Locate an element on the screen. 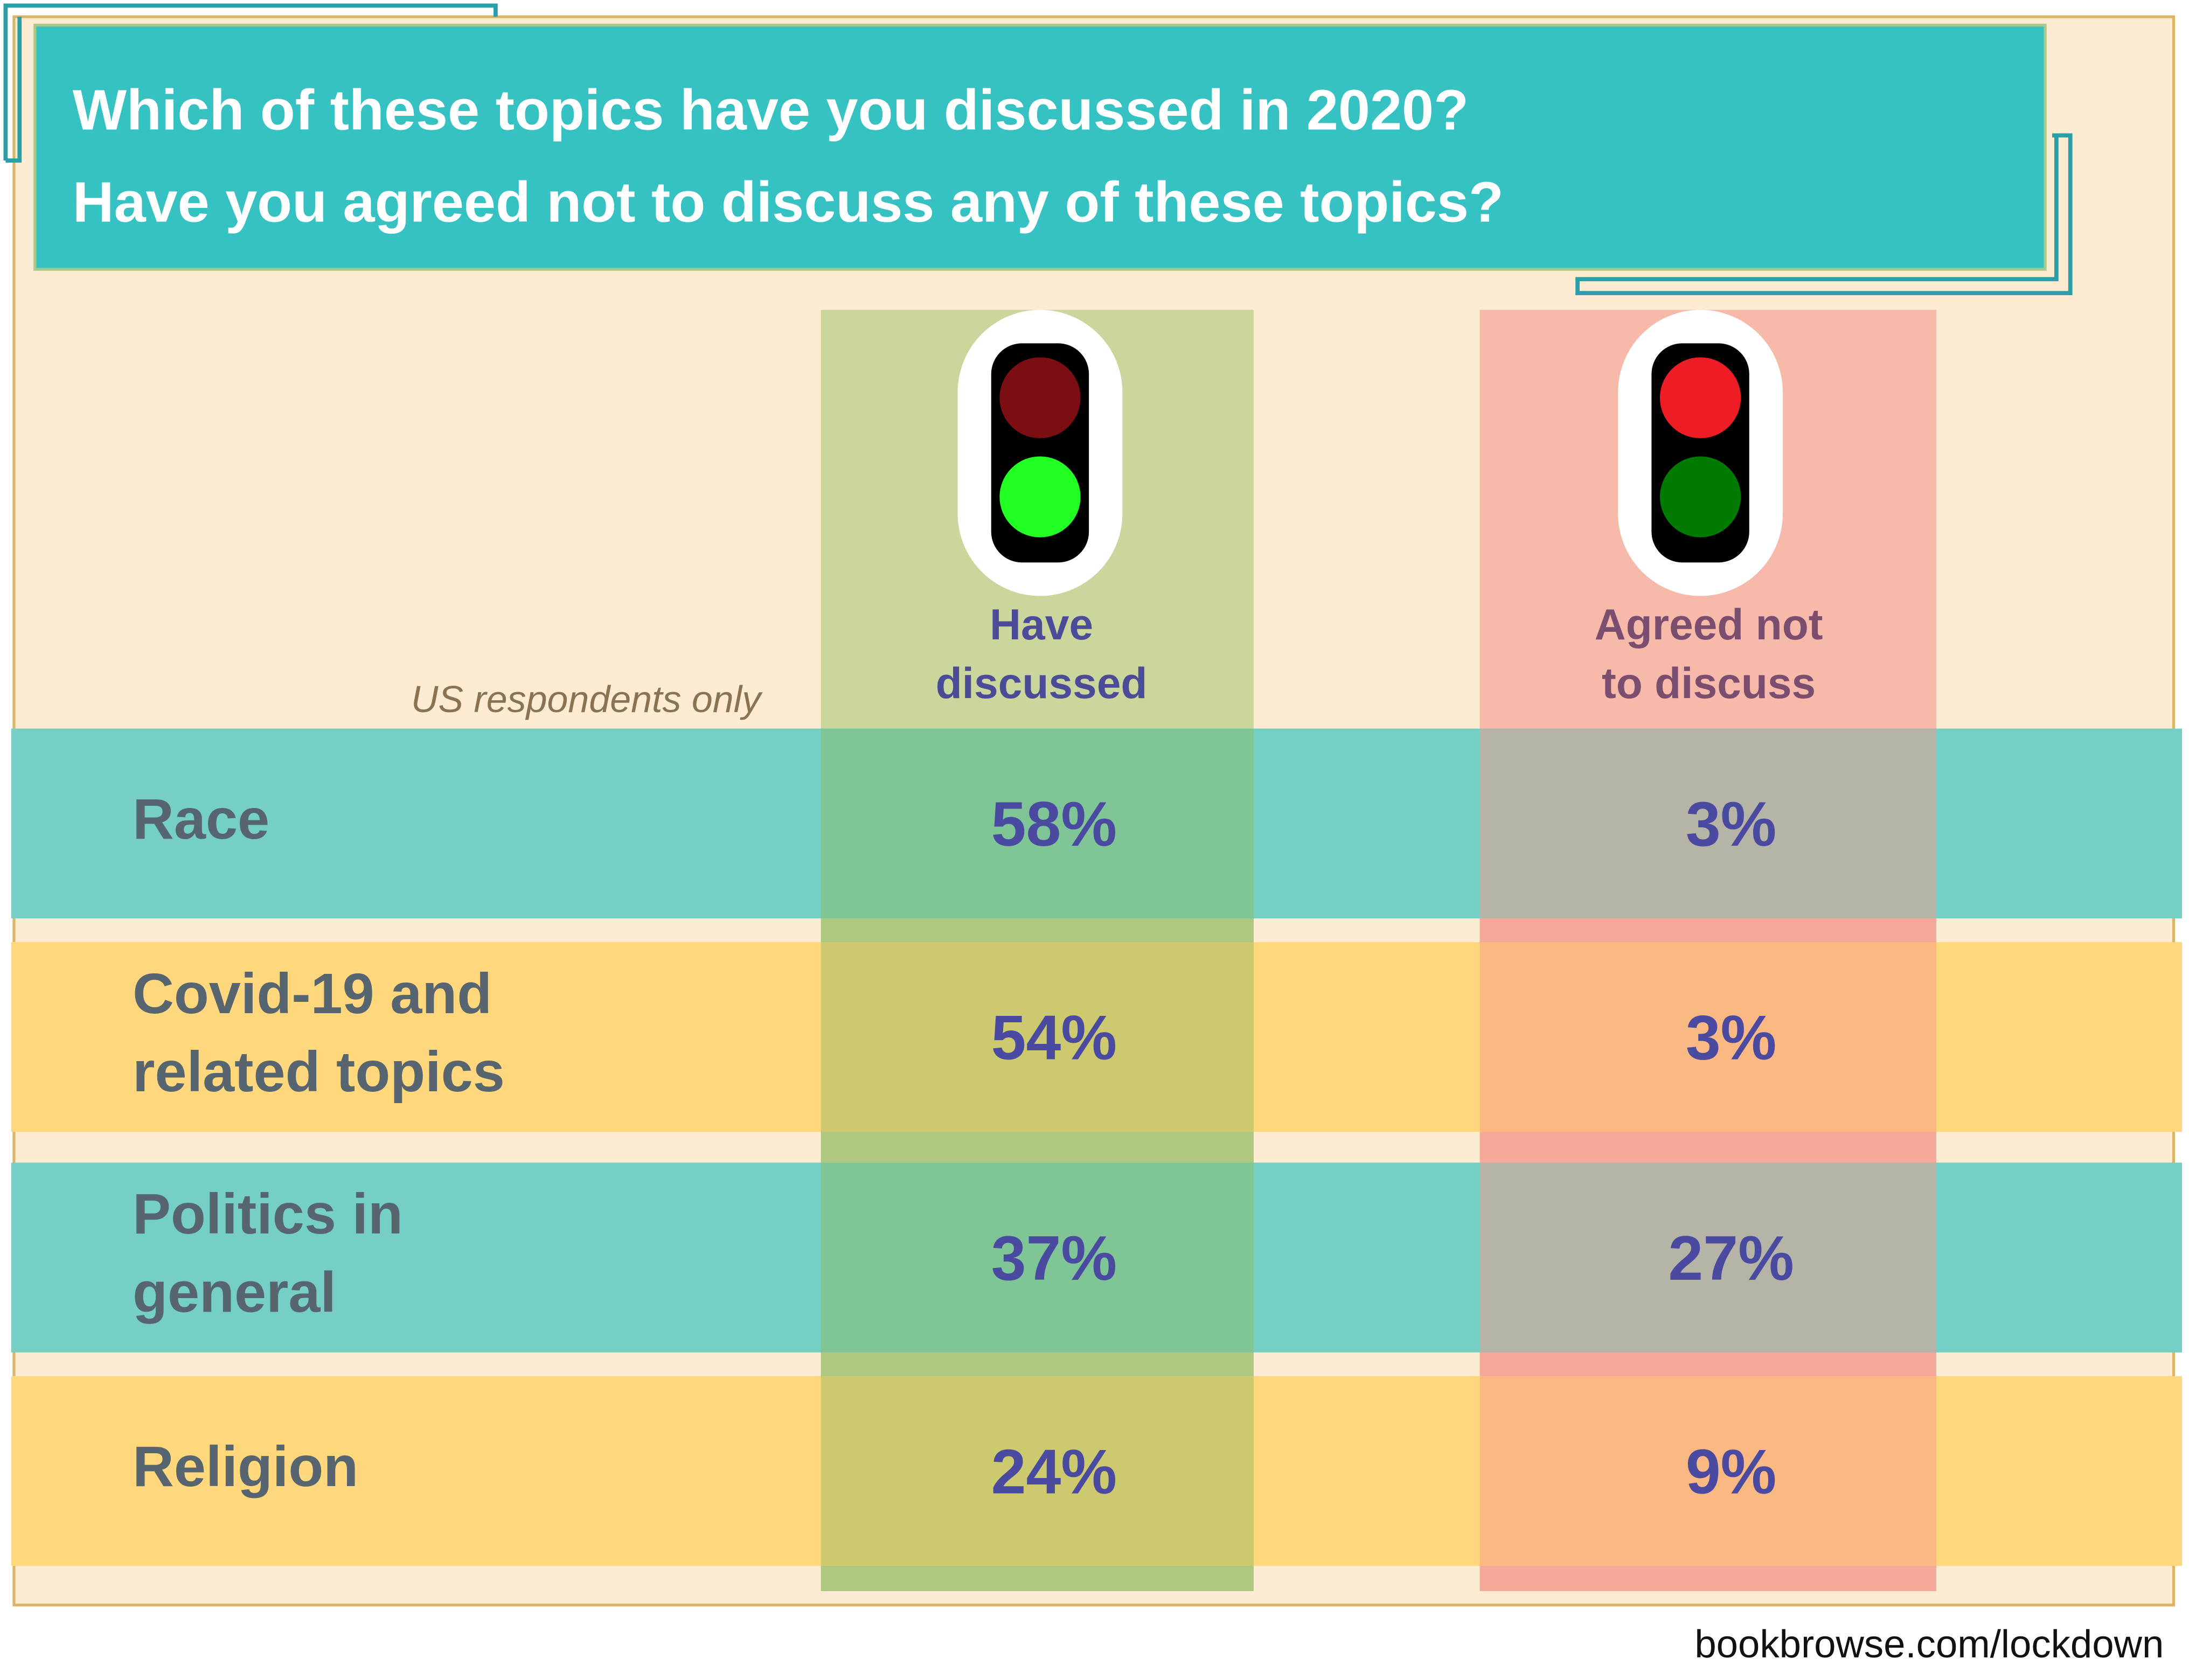  footer: bookbrowse.com/lockdown is located at coordinates (1929, 1644).